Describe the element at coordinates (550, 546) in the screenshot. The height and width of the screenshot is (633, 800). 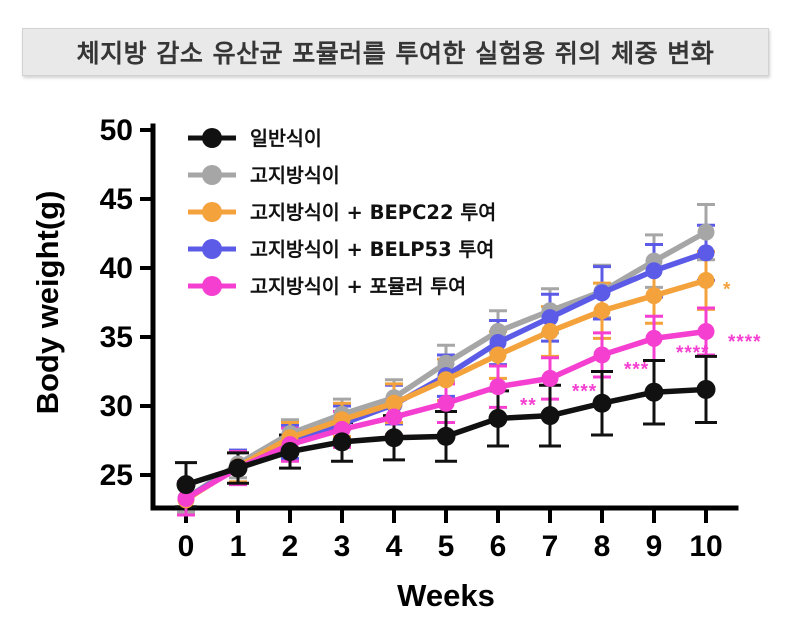
I see `x-tick-label: 7` at that location.